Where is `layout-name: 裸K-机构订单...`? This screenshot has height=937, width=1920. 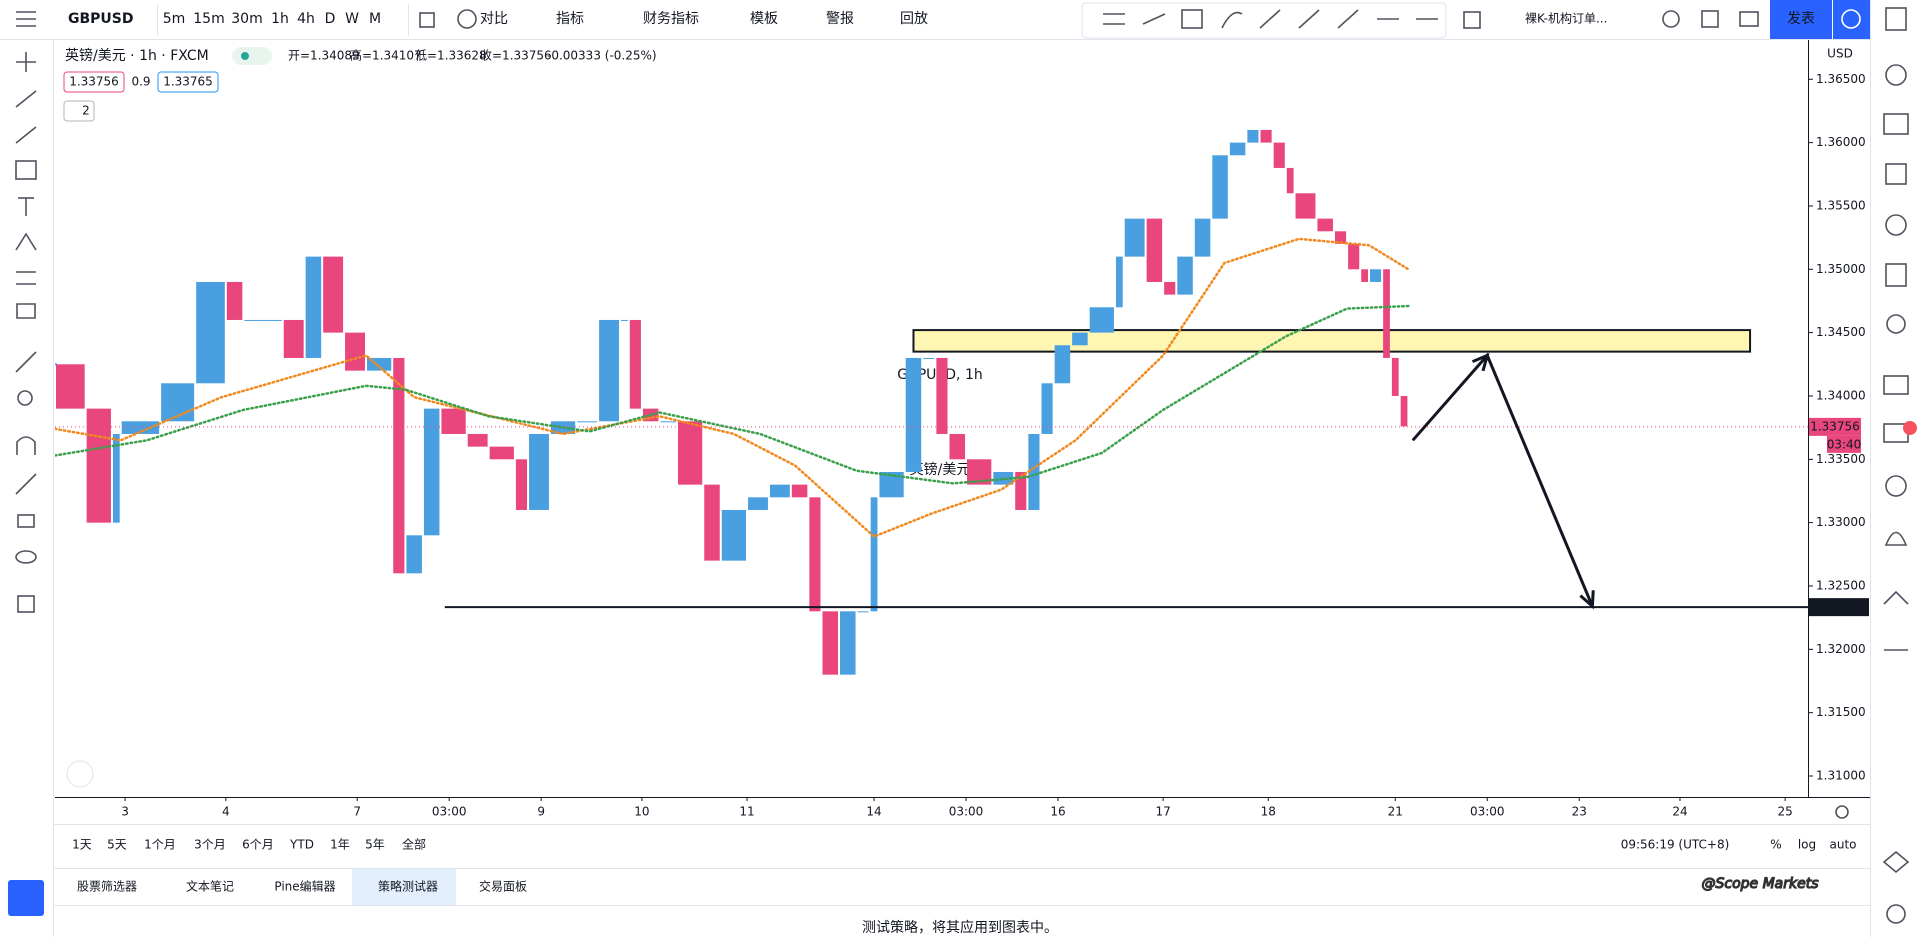 layout-name: 裸K-机构订单... is located at coordinates (1566, 18).